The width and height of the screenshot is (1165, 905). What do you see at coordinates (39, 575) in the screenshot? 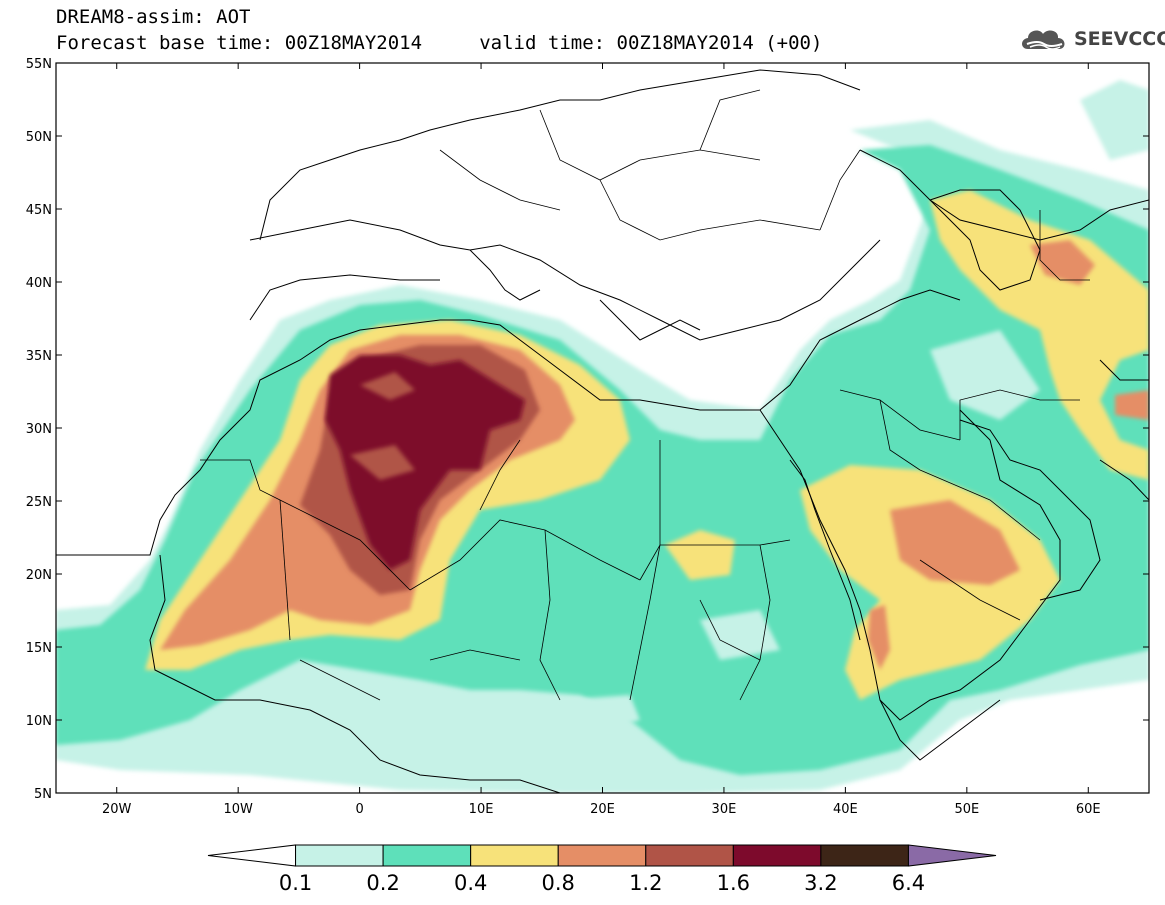
I see `lat-tick-label: 20N` at bounding box center [39, 575].